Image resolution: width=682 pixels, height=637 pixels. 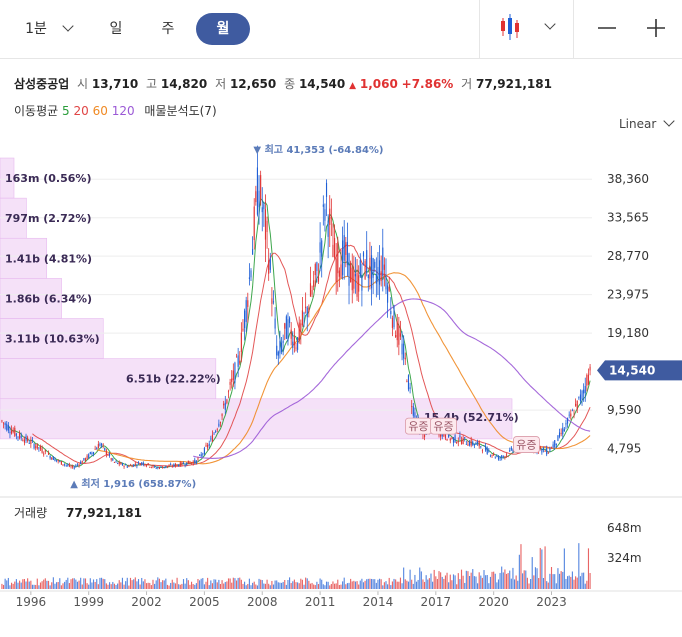 I want to click on volume-axis: 648m 324m, so click(x=624, y=543).